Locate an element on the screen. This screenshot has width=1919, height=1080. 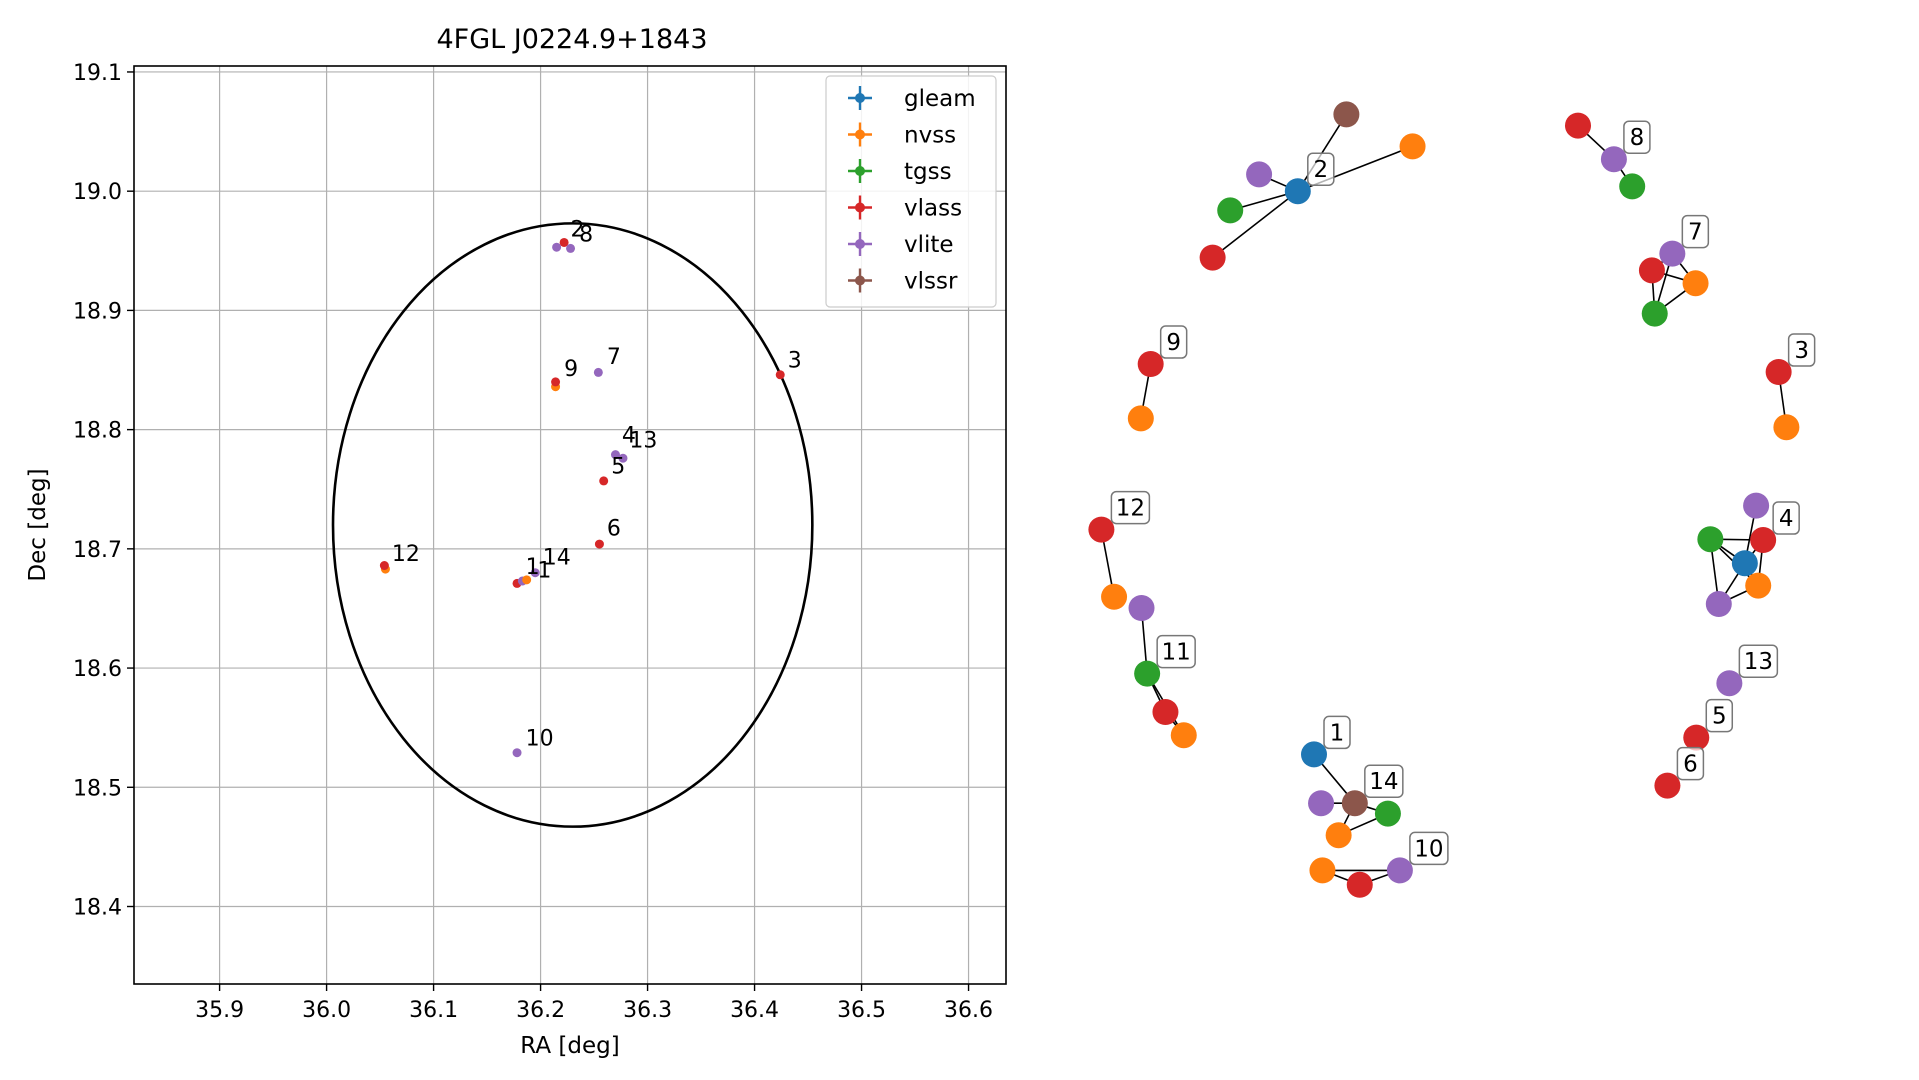
y-tick-label: 18.7 is located at coordinates (97, 550).